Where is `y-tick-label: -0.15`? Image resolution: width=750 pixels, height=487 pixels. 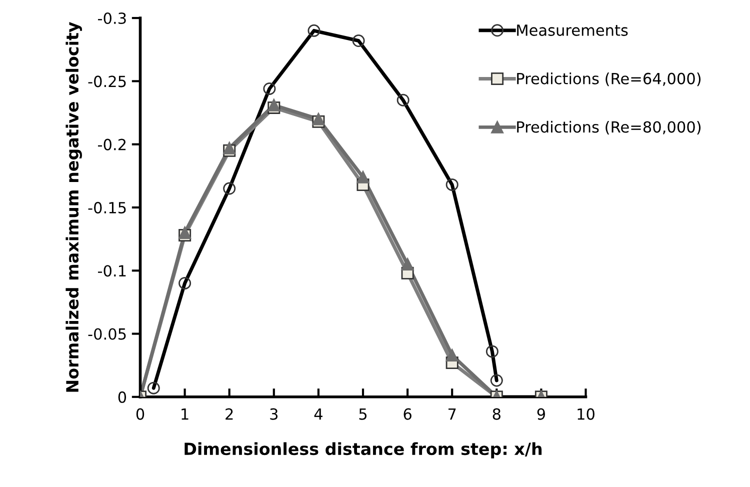 y-tick-label: -0.15 is located at coordinates (107, 208).